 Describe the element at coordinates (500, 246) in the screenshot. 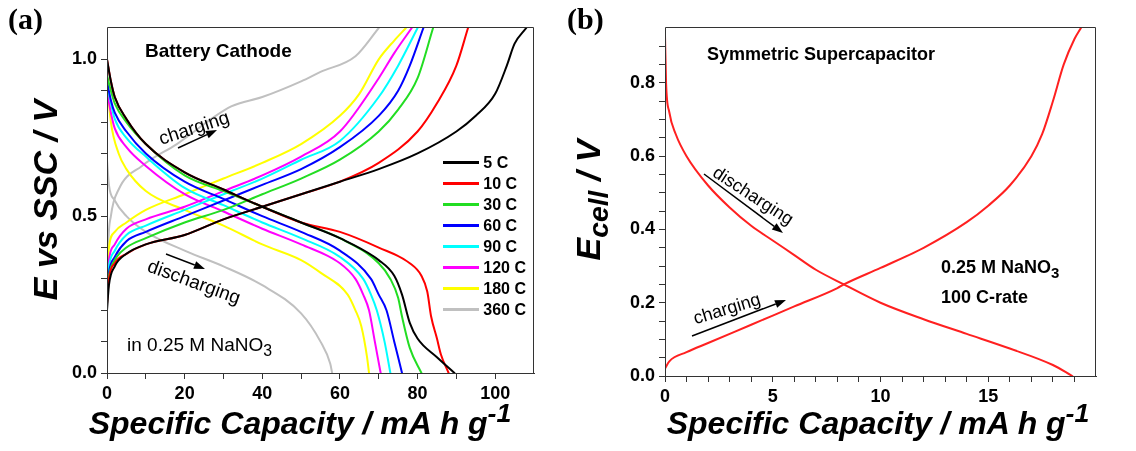

I see `legend-label: 90 C` at that location.